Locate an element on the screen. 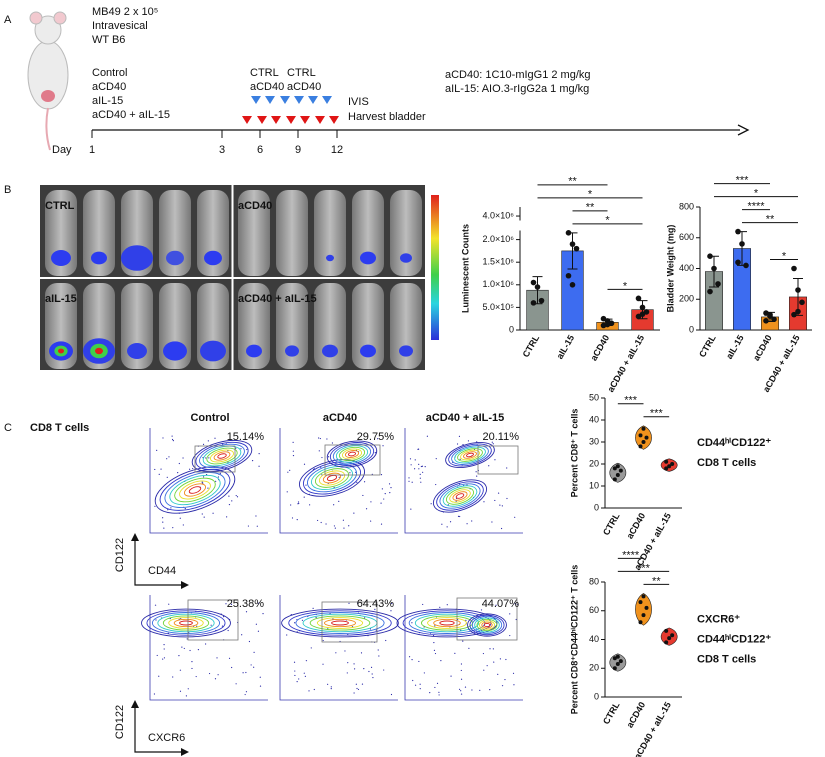  y-tick-label: 1.5×10⁶ is located at coordinates (499, 262).